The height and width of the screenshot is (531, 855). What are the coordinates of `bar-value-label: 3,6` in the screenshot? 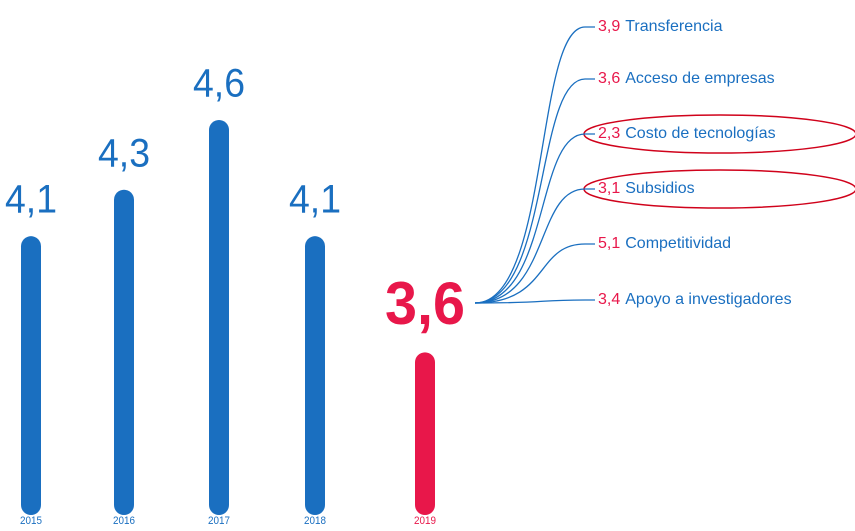 It's located at (425, 303).